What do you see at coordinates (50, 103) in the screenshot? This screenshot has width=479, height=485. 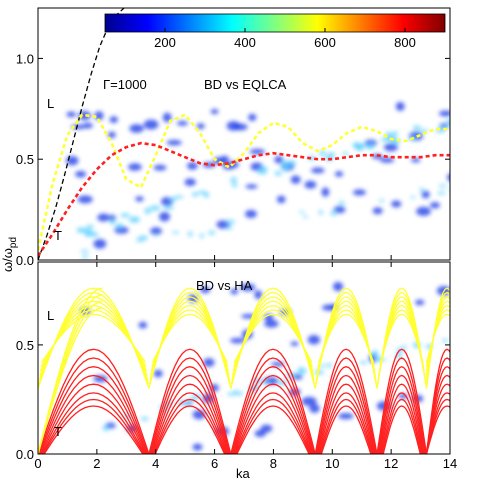 I see `top-L-label: L` at bounding box center [50, 103].